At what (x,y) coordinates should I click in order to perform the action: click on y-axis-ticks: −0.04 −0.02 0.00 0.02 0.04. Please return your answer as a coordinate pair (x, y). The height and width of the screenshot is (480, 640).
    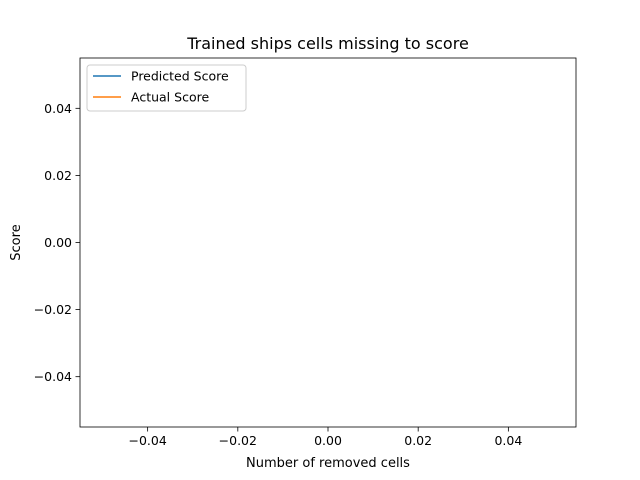
    Looking at the image, I should click on (57, 242).